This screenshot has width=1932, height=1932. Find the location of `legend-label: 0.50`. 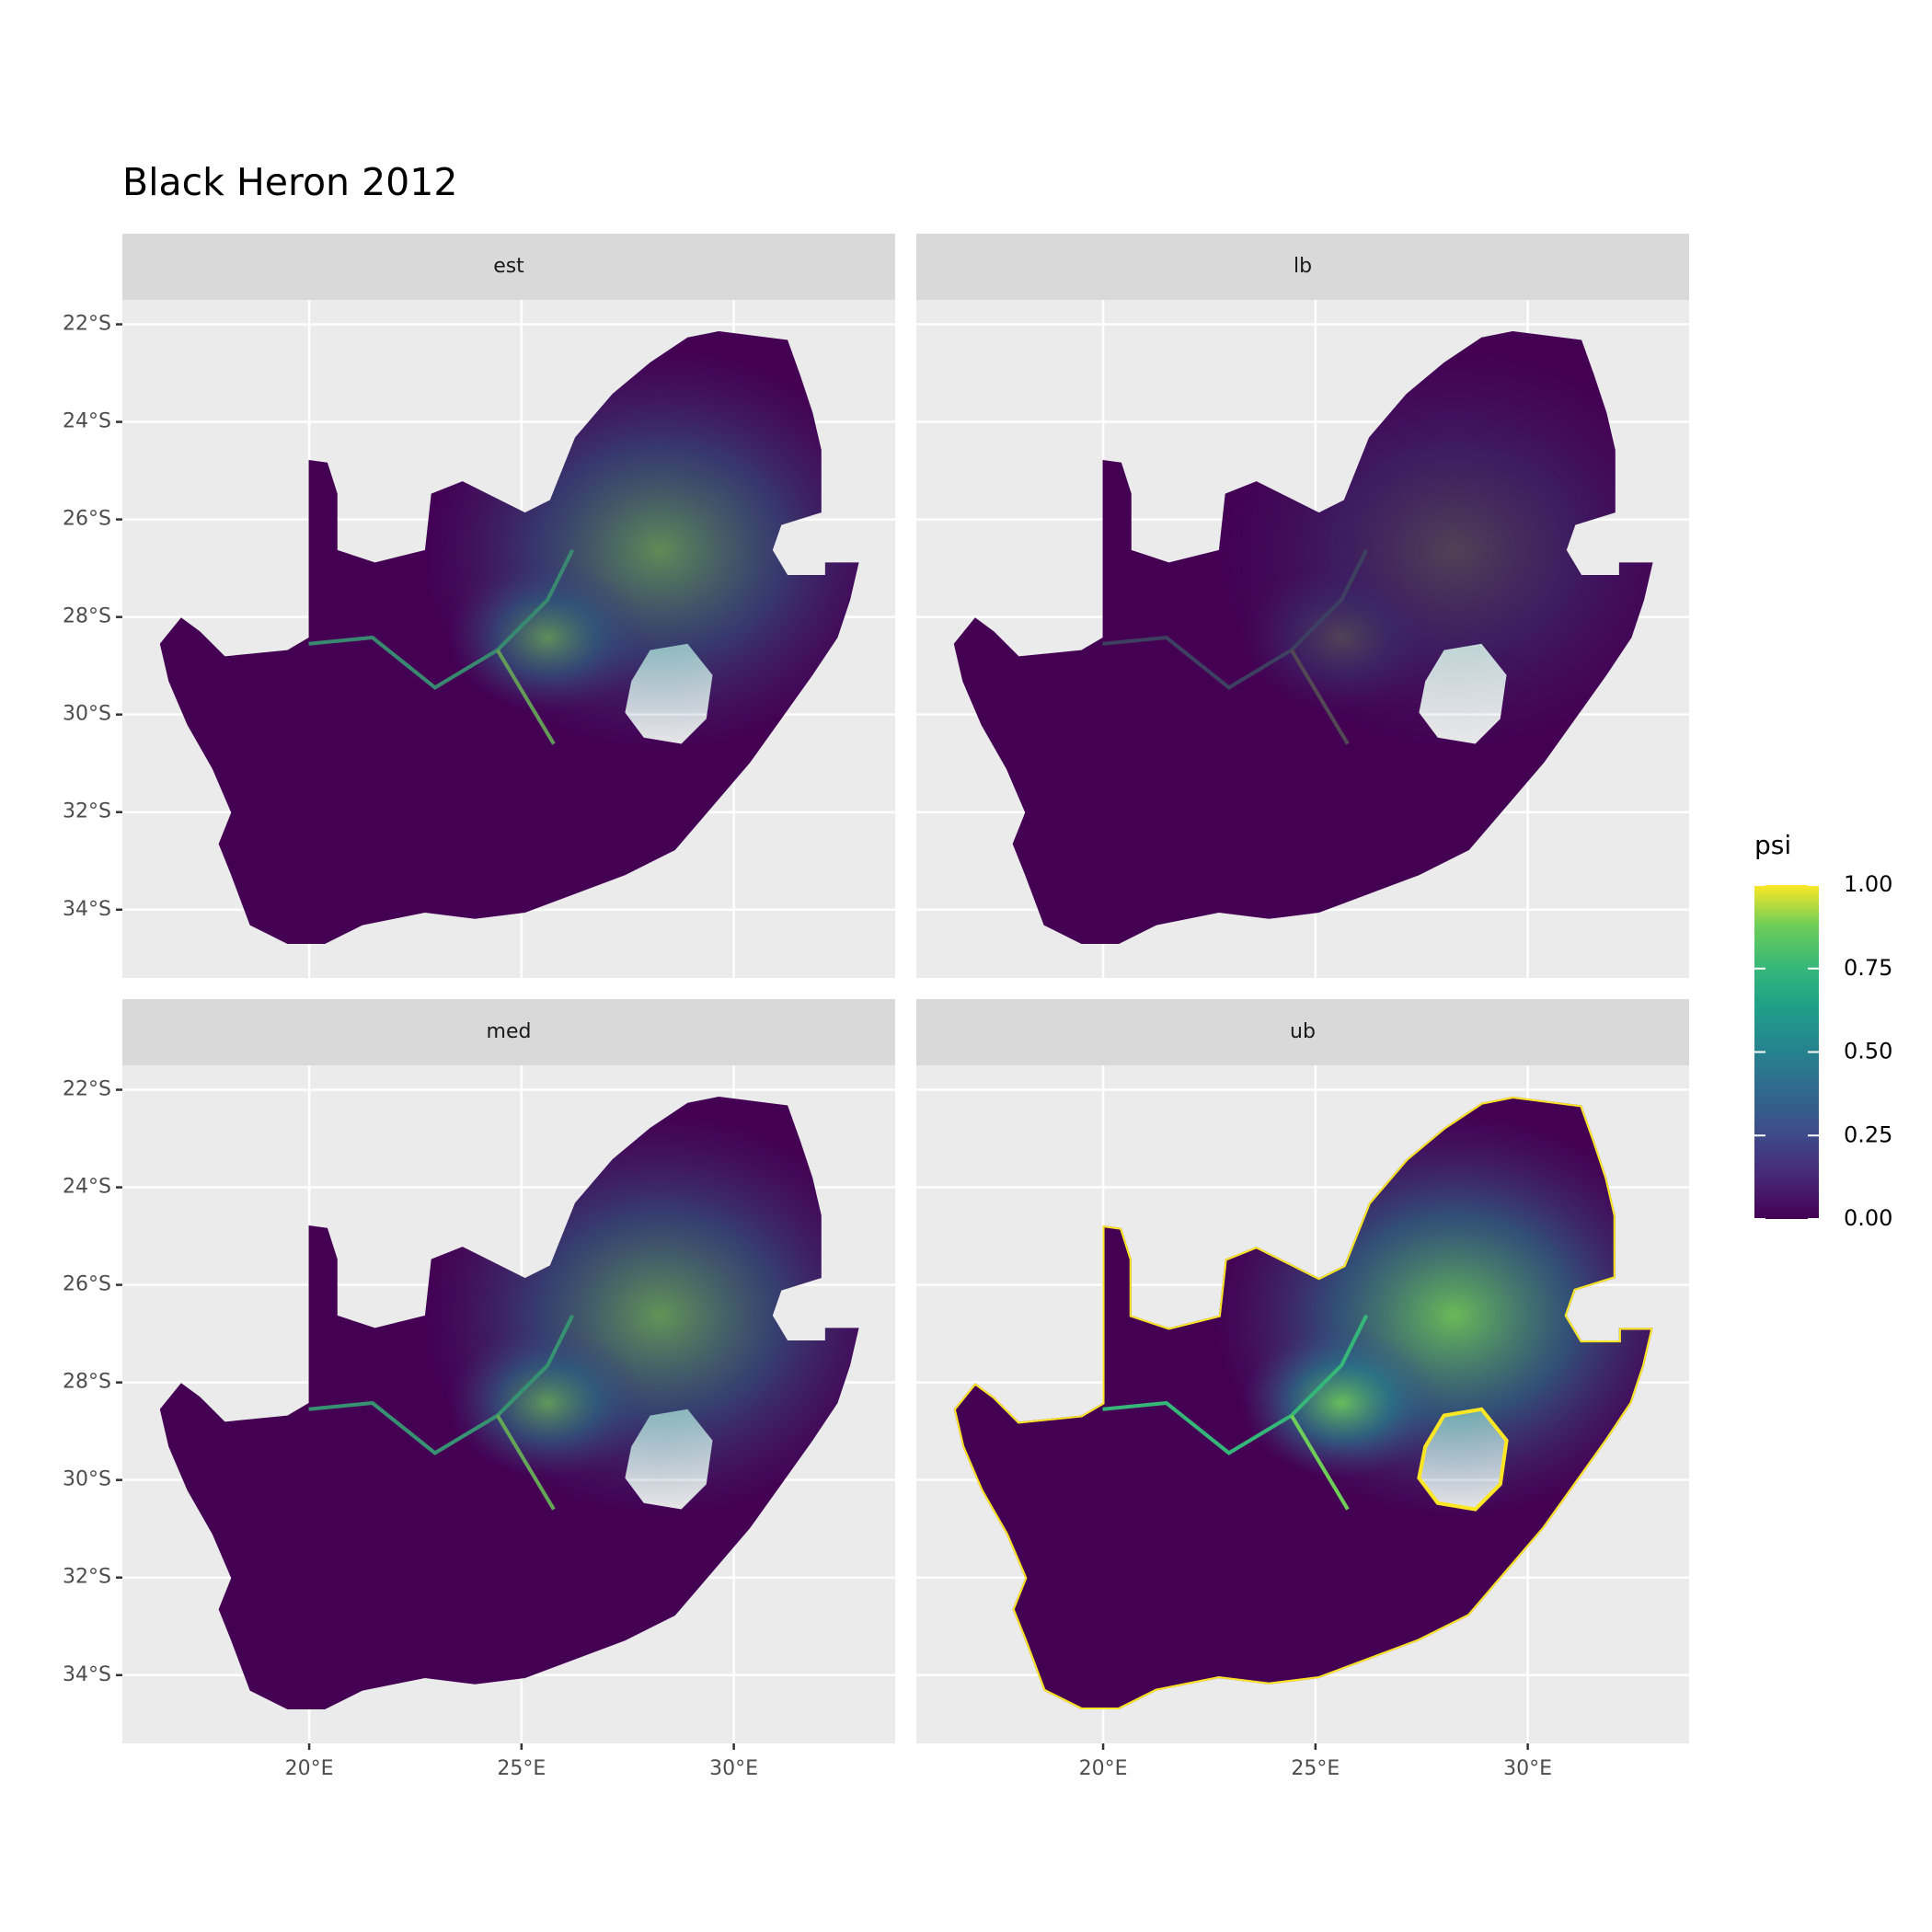

legend-label: 0.50 is located at coordinates (1868, 1051).